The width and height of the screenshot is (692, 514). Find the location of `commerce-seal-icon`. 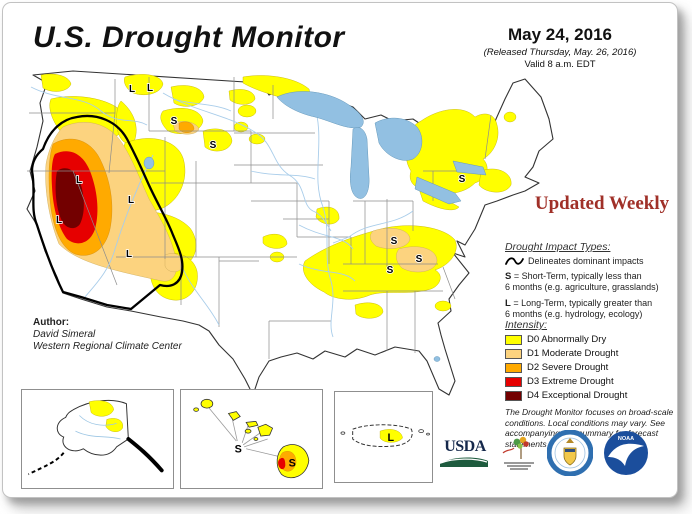

commerce-seal-icon is located at coordinates (570, 453).